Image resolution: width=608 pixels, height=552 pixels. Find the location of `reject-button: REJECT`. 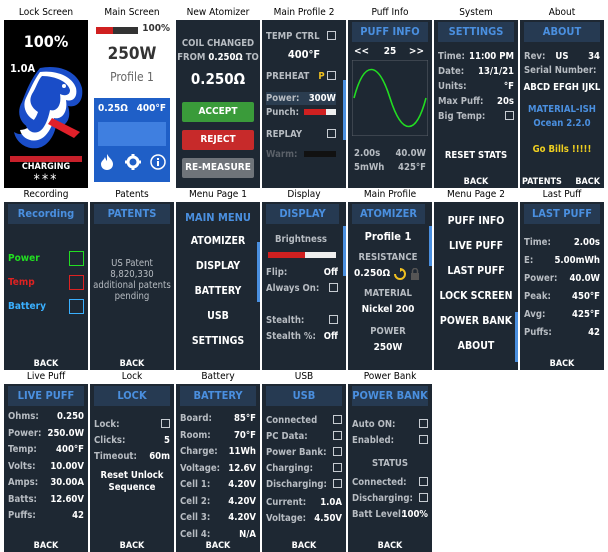

reject-button: REJECT is located at coordinates (218, 140).